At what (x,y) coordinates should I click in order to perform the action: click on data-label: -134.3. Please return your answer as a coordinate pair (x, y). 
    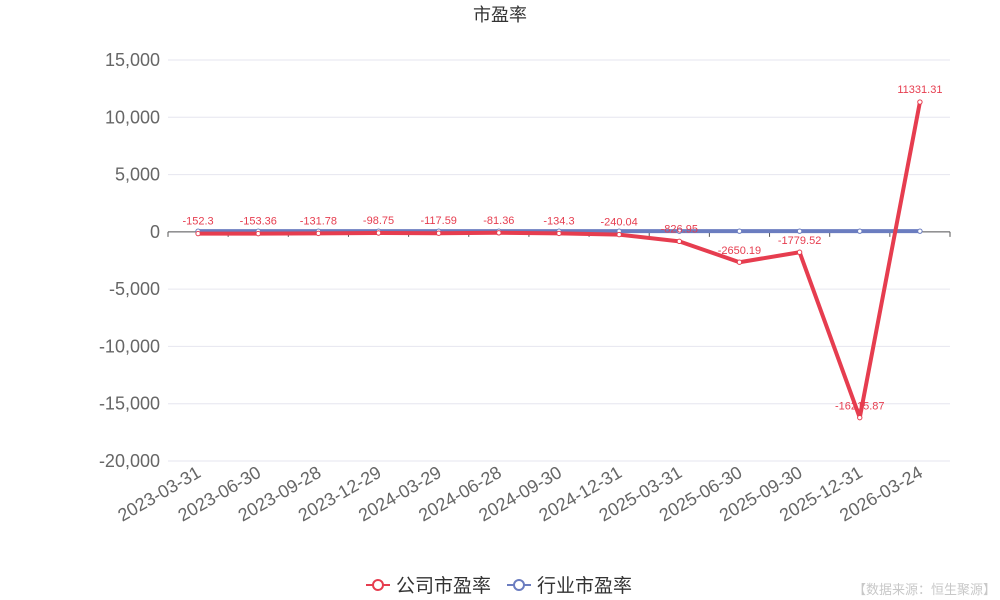
    Looking at the image, I should click on (558, 221).